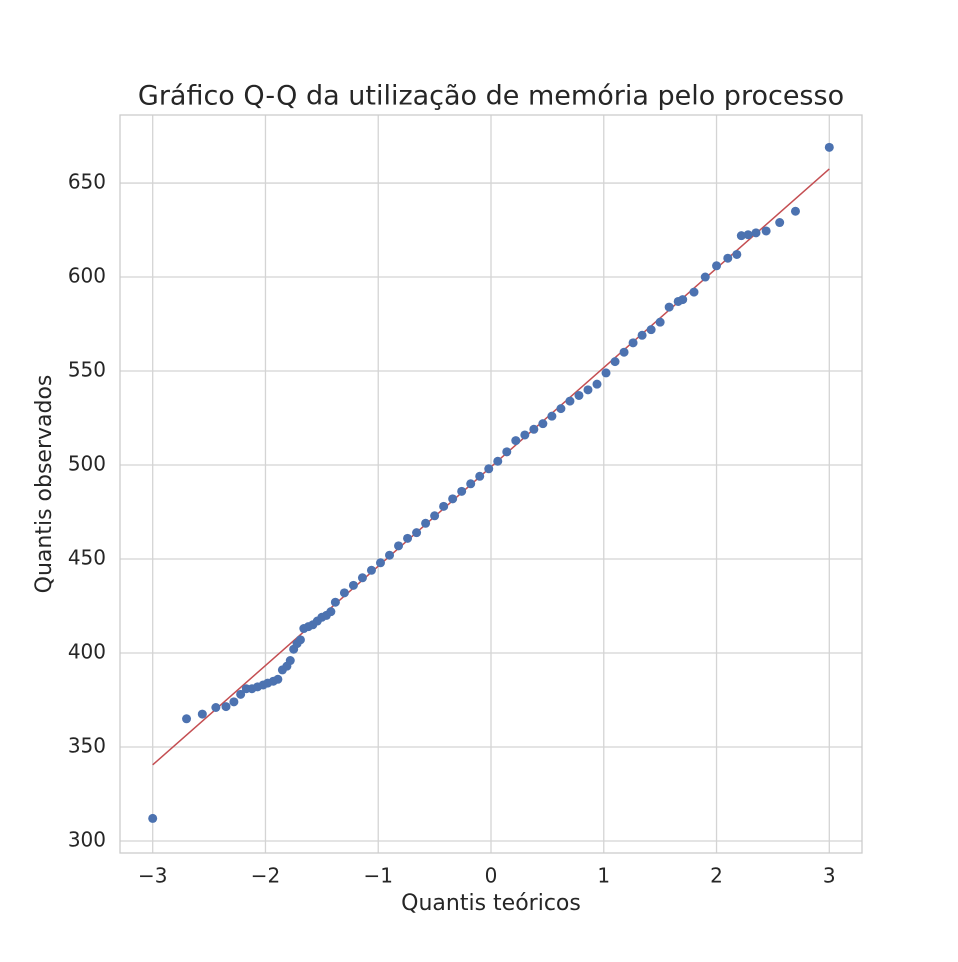 This screenshot has height=962, width=958. I want to click on y-tick-label: 300, so click(87, 839).